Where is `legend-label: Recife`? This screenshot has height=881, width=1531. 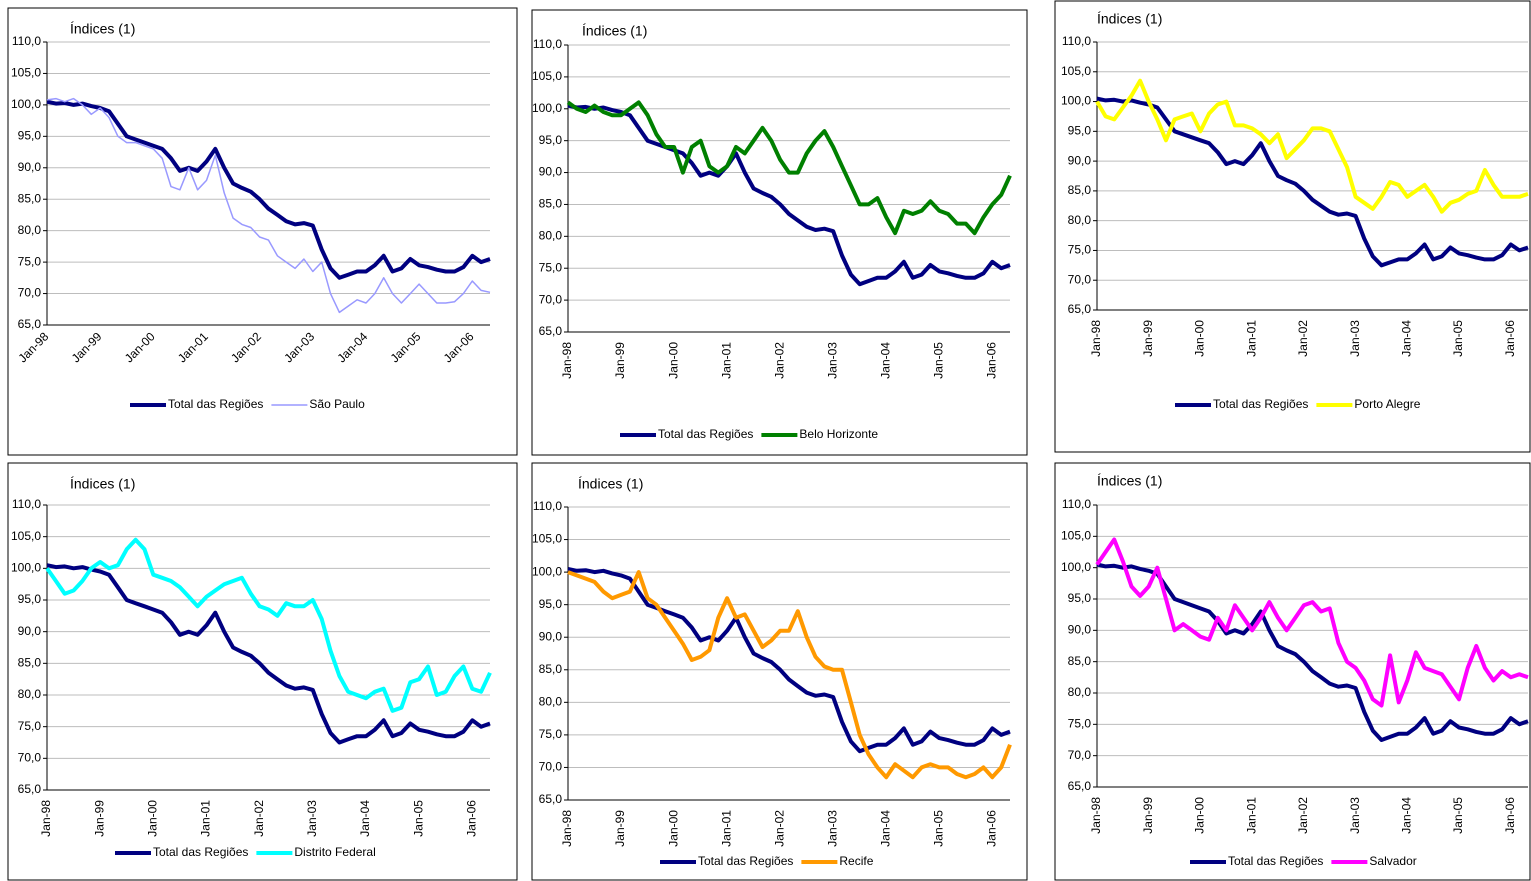
legend-label: Recife is located at coordinates (856, 861).